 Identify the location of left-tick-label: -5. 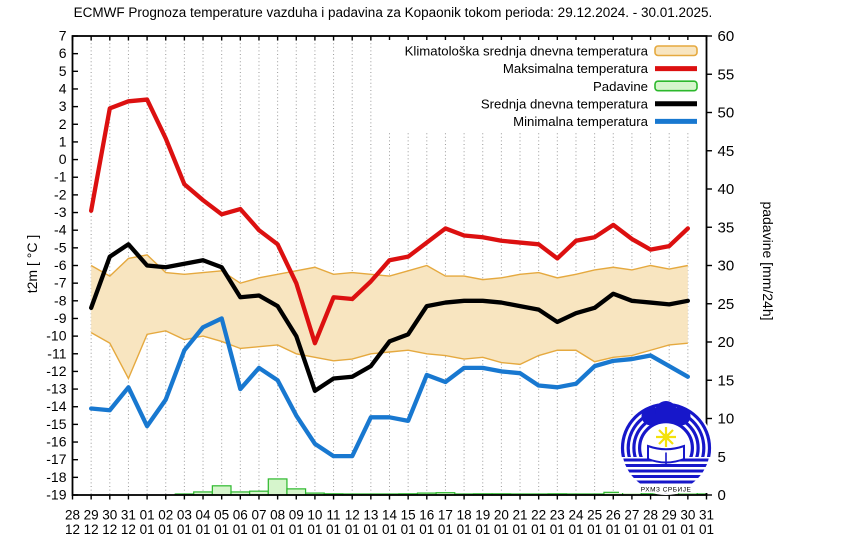
(60, 247).